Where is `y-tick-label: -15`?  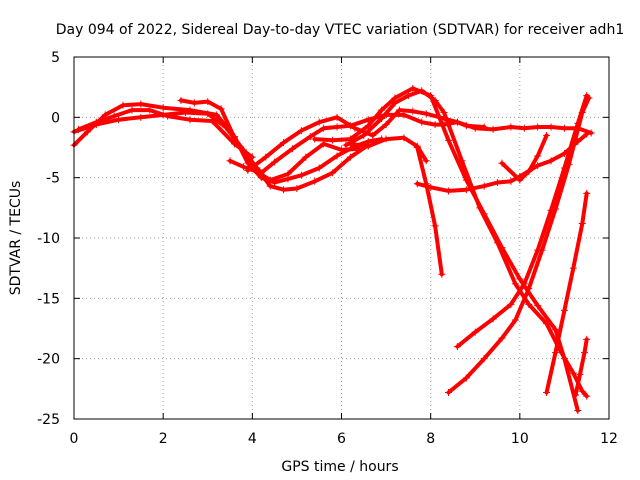
y-tick-label: -15 is located at coordinates (48, 299).